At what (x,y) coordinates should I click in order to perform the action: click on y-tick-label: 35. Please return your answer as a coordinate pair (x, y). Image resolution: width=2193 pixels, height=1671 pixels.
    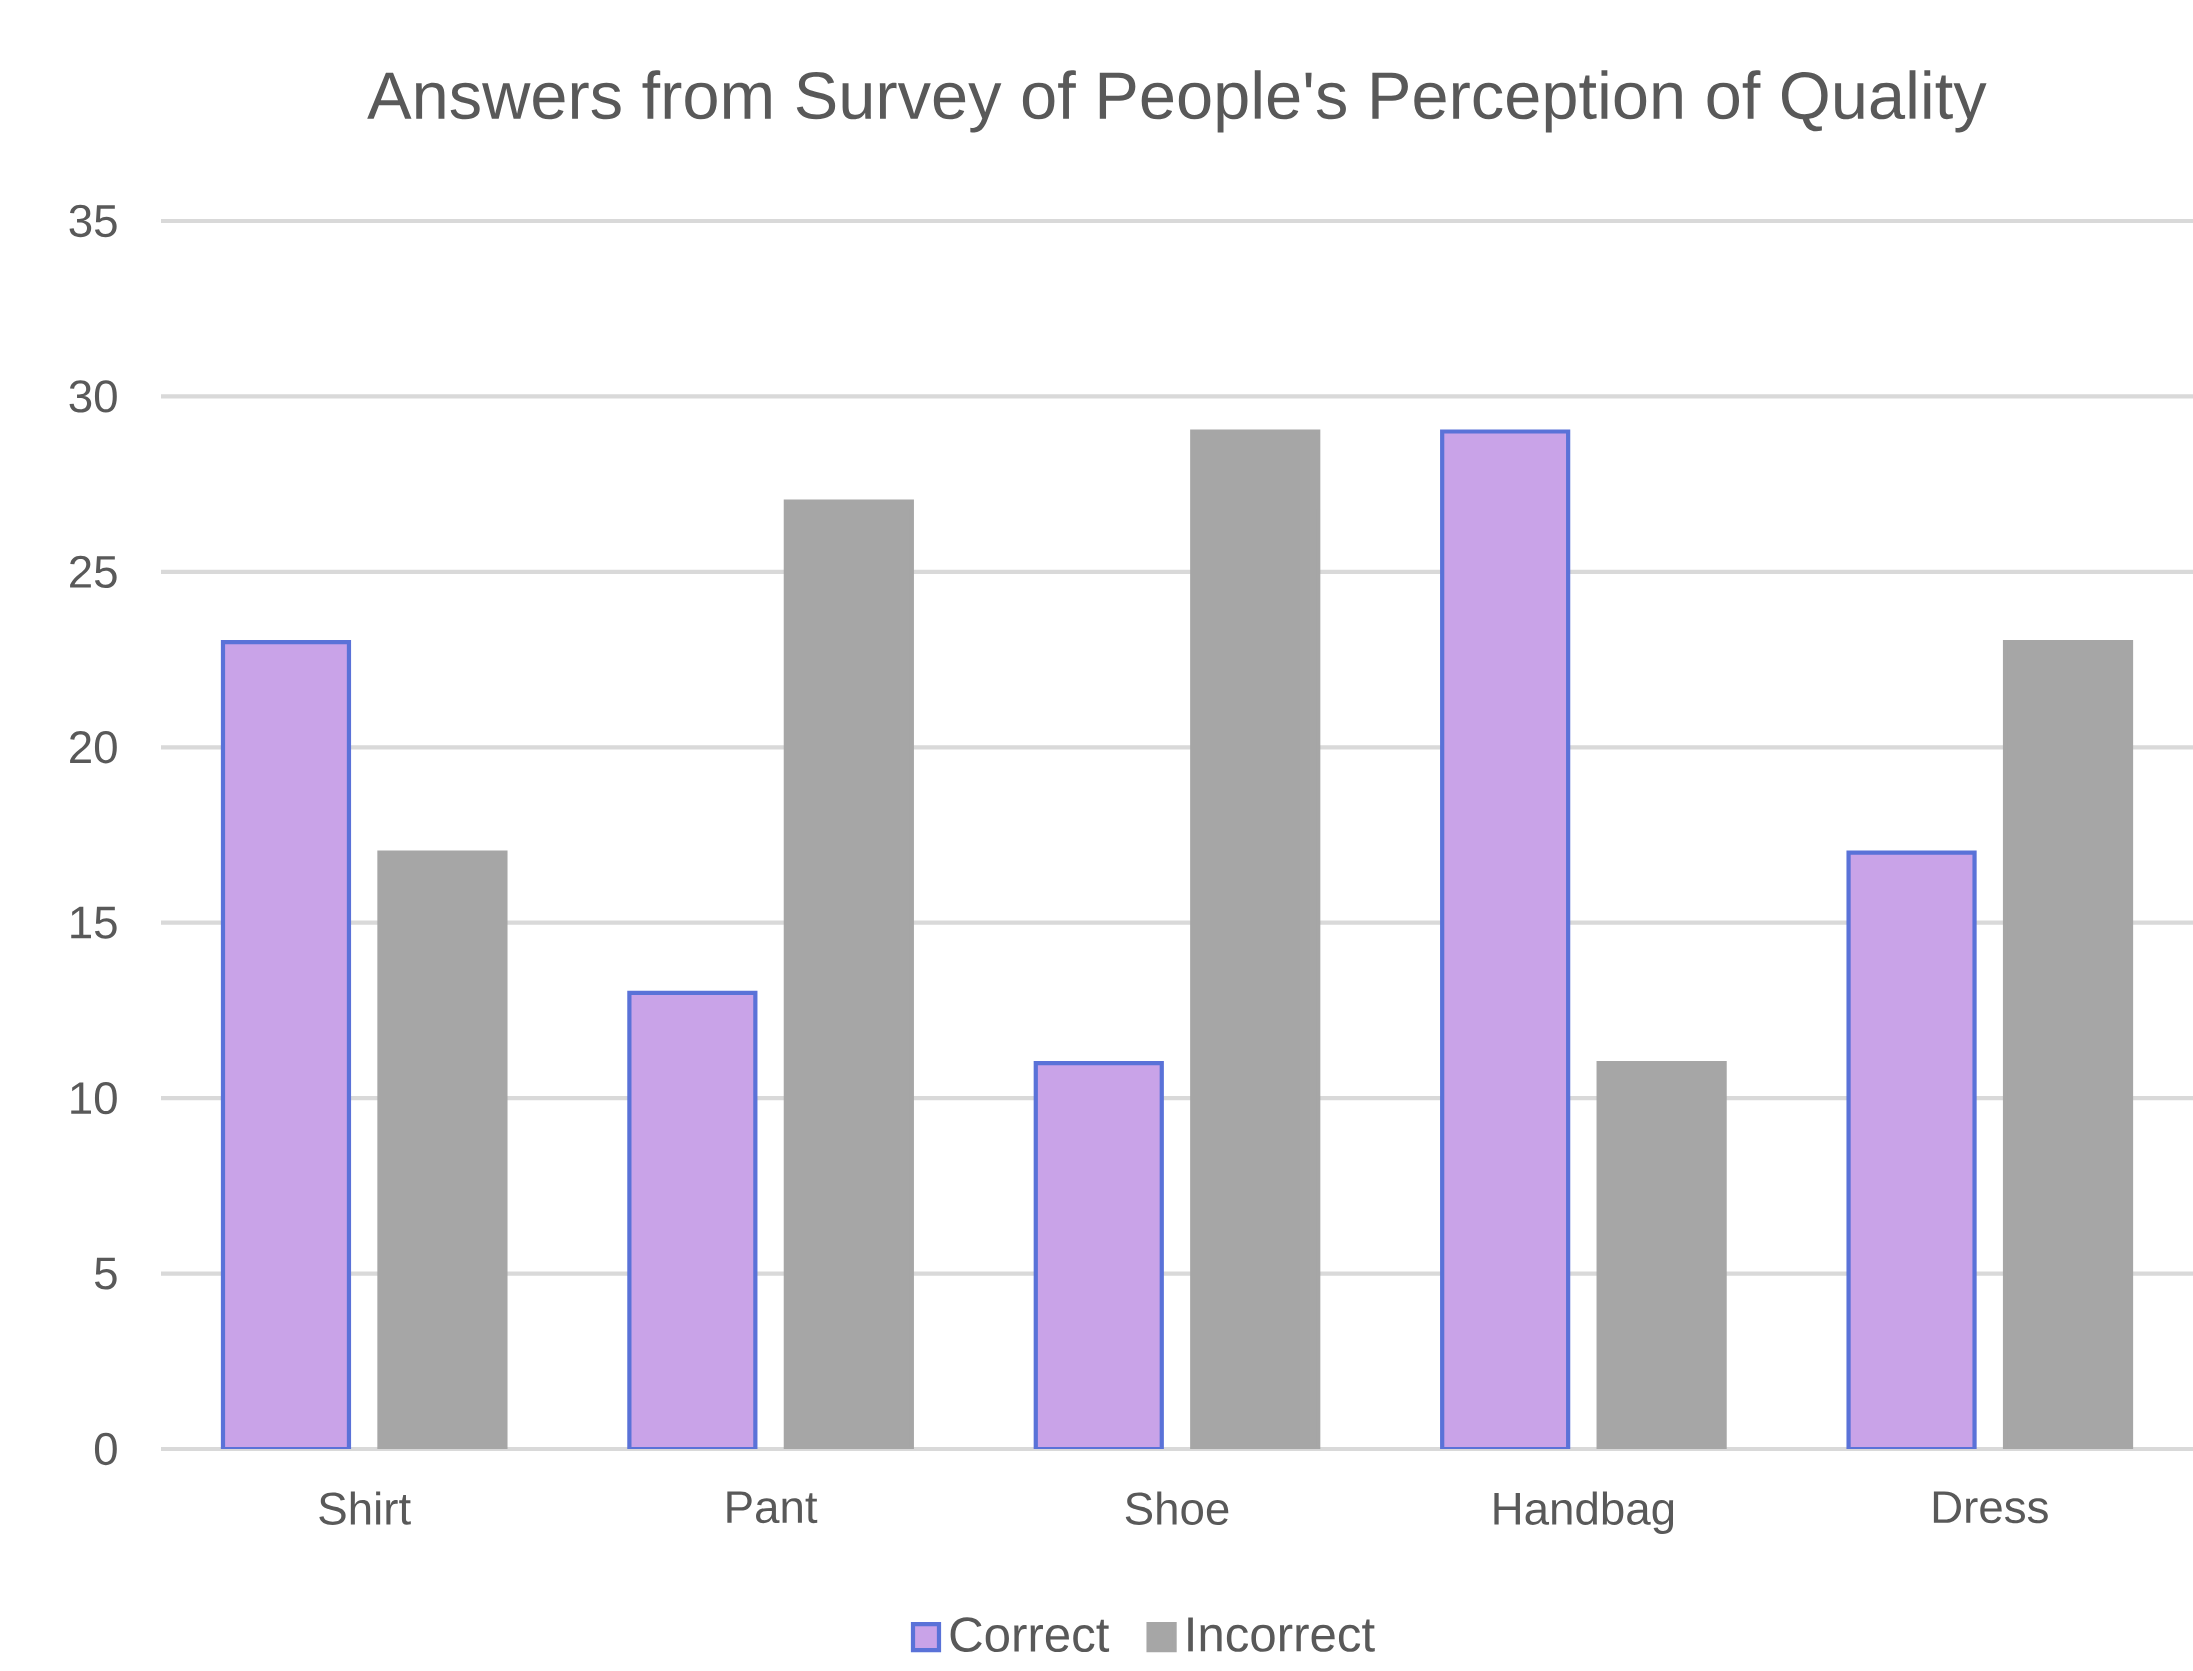
    Looking at the image, I should click on (93, 221).